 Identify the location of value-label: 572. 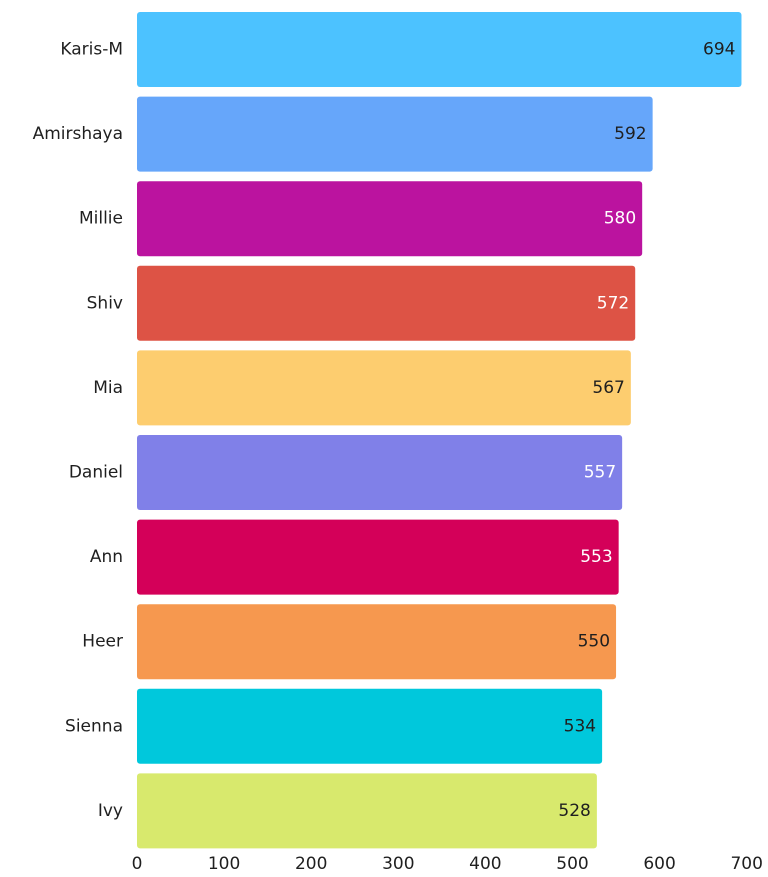
(613, 303).